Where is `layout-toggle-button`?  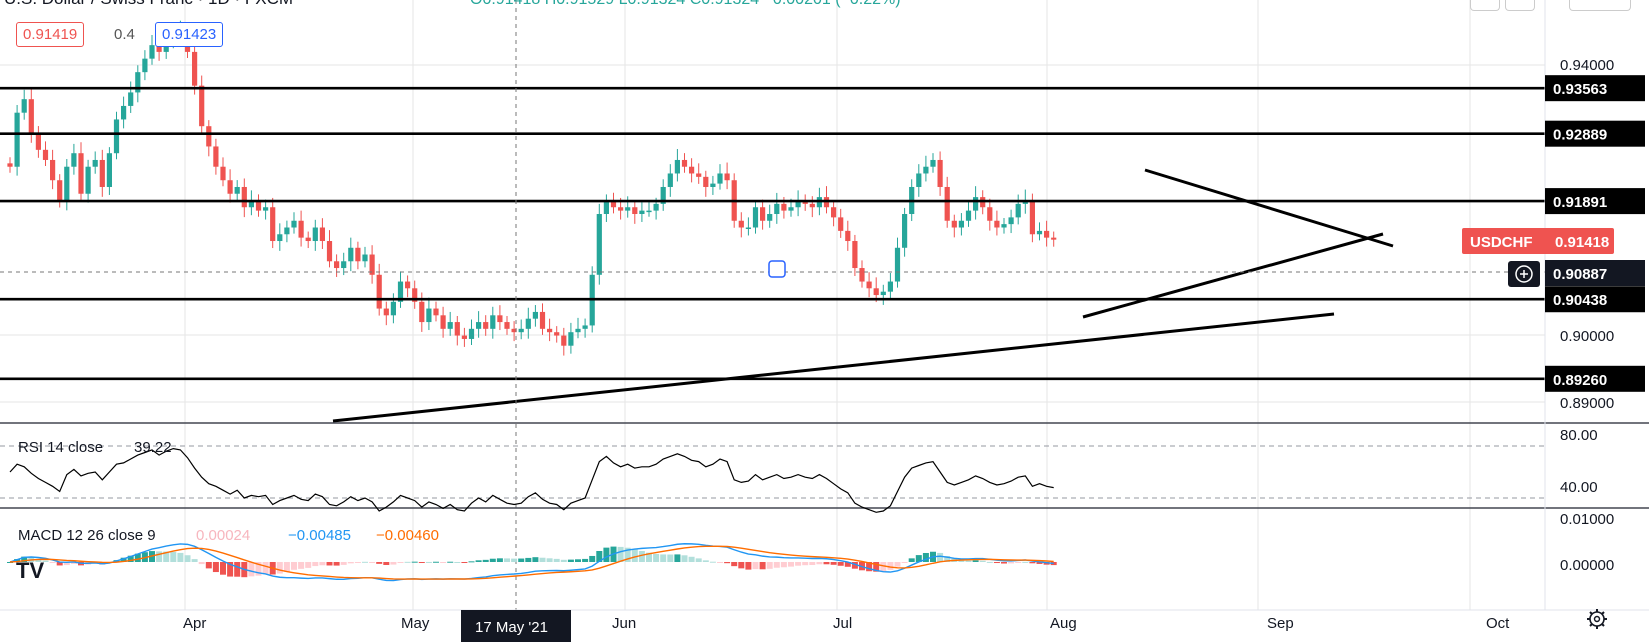 layout-toggle-button is located at coordinates (1485, 5).